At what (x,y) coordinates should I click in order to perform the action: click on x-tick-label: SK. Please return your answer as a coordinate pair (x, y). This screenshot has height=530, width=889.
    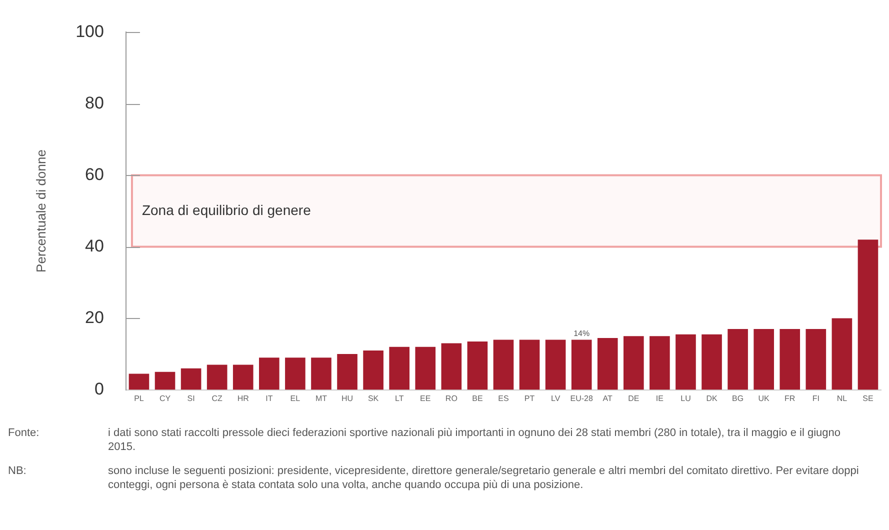
    Looking at the image, I should click on (374, 398).